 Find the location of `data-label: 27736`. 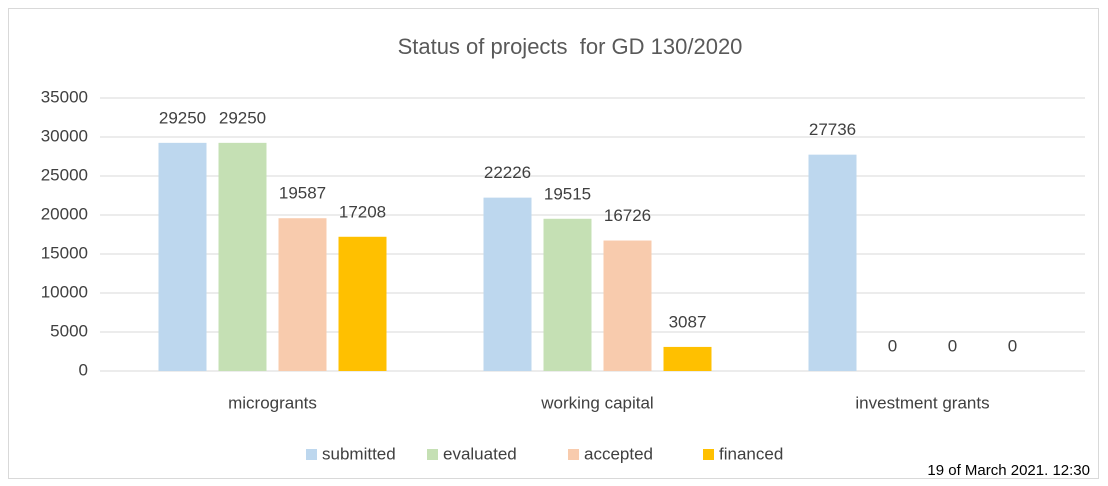

data-label: 27736 is located at coordinates (832, 129).